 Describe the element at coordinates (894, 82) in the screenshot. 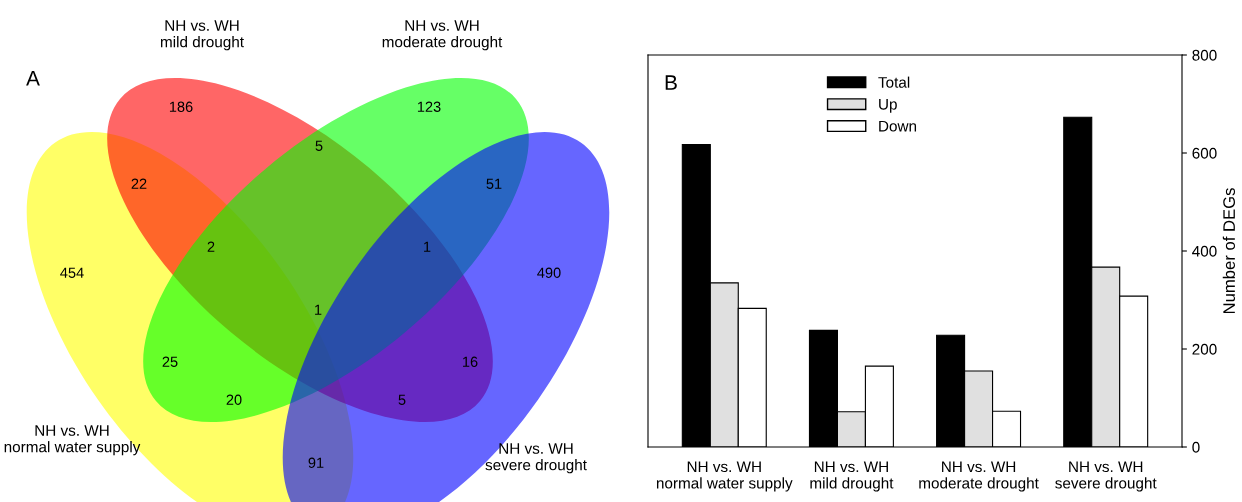

I see `legend-label: Total` at that location.